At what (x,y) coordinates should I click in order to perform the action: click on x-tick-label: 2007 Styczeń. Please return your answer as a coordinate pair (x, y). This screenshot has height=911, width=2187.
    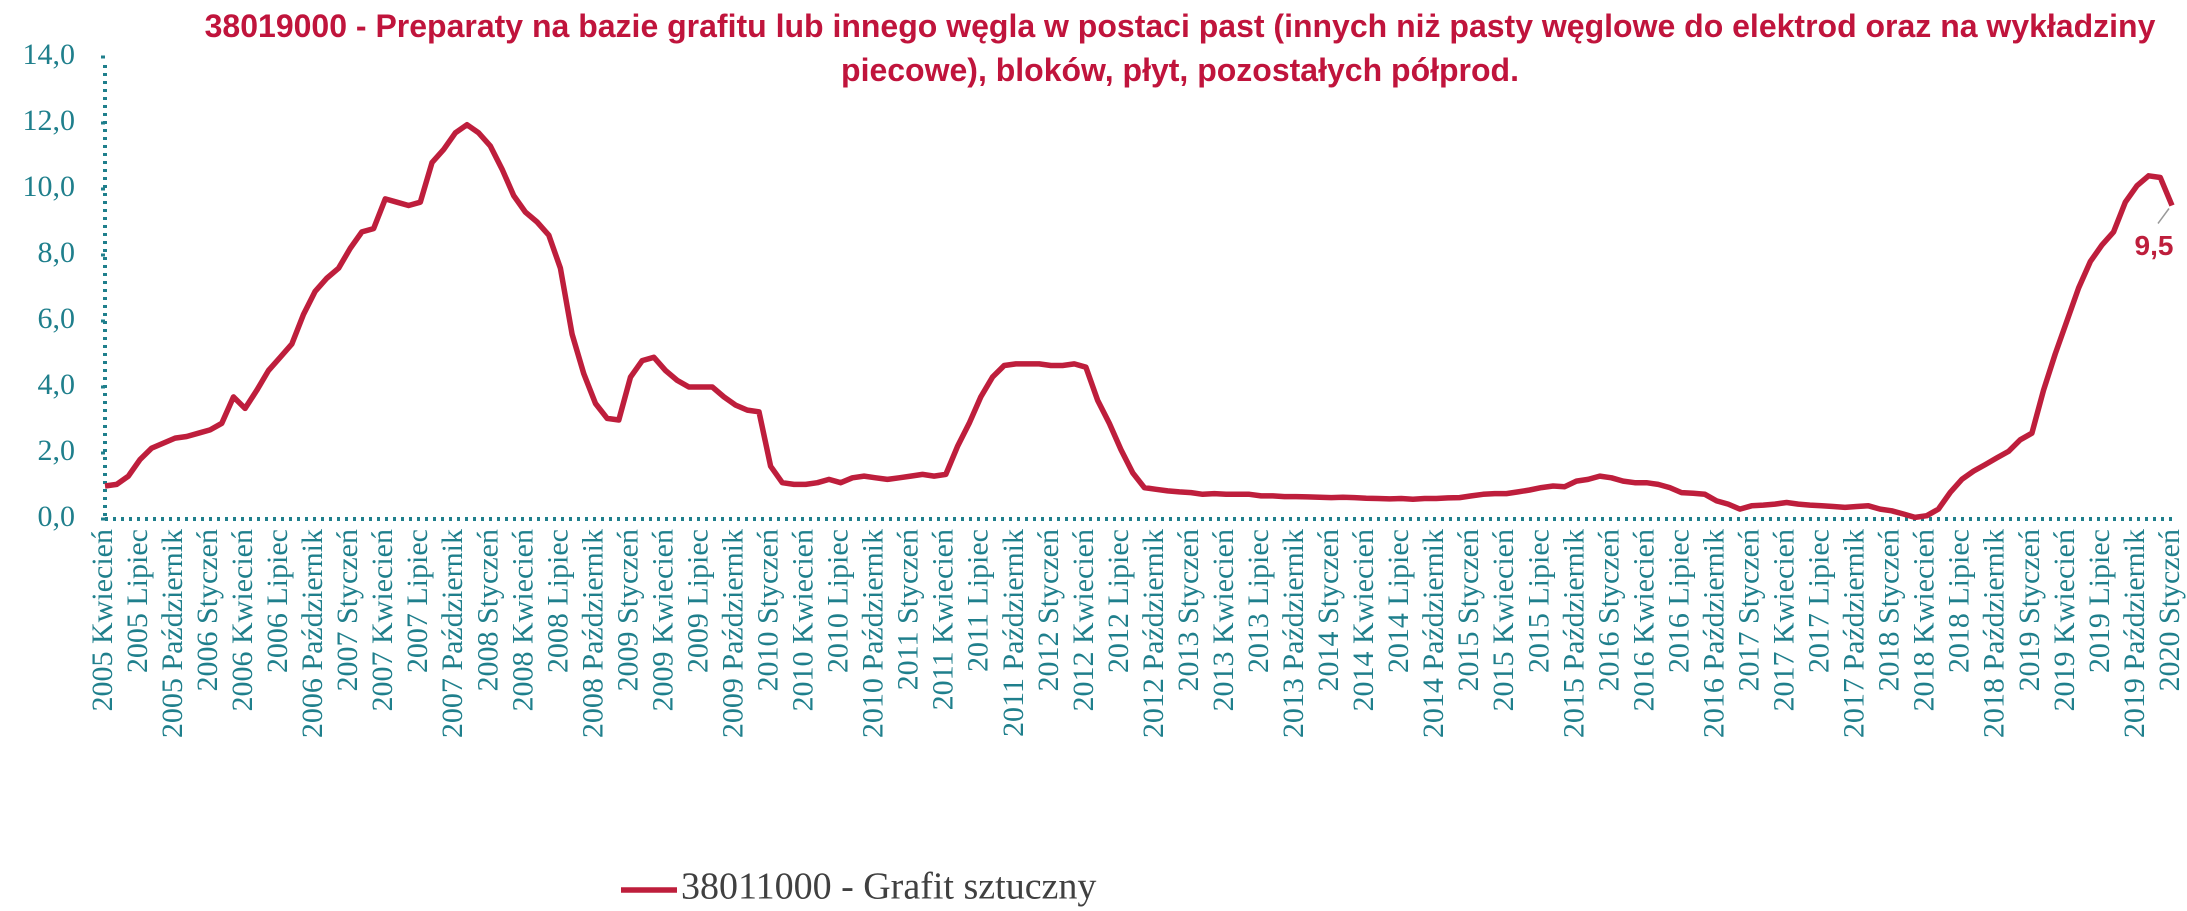
    Looking at the image, I should click on (347, 610).